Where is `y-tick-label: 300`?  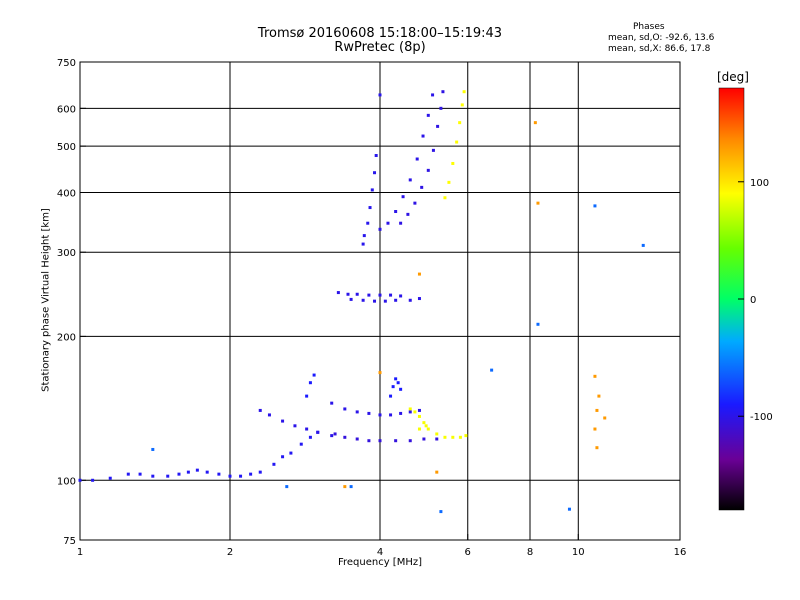
y-tick-label: 300 is located at coordinates (66, 253).